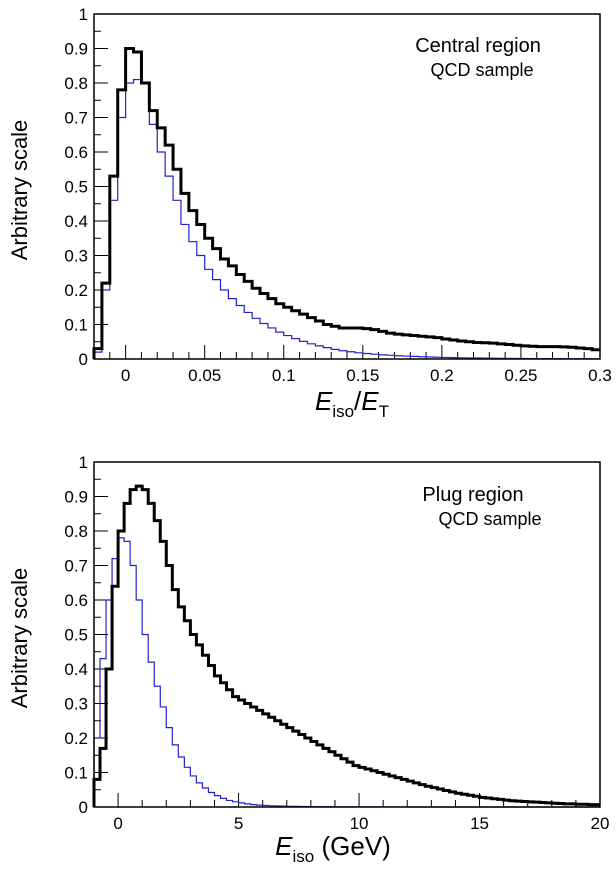  Describe the element at coordinates (352, 846) in the screenshot. I see `x-label-unit: (GeV)` at that location.